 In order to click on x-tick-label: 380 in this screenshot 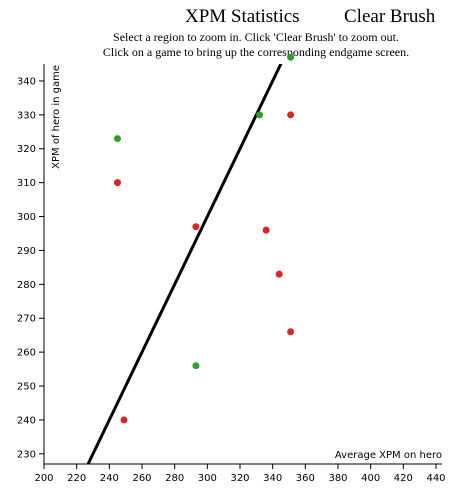, I will do `click(337, 478)`.